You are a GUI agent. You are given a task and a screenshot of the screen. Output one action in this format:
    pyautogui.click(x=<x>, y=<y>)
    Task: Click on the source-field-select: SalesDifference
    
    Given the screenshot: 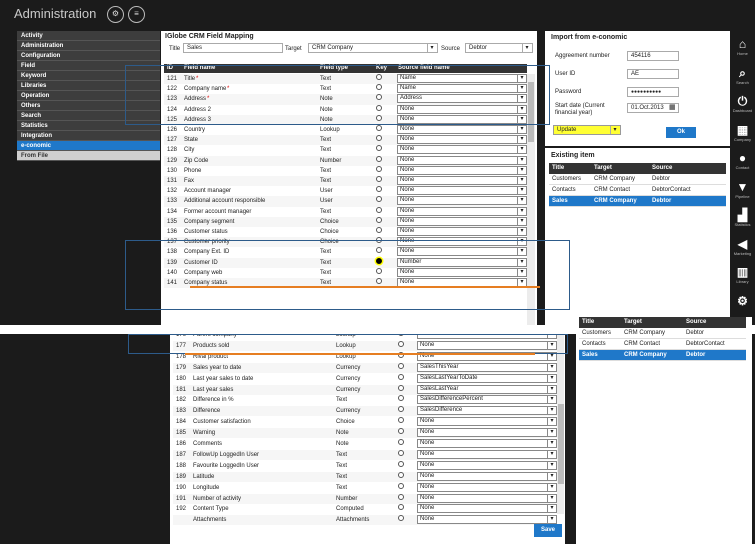 What is the action you would take?
    pyautogui.click(x=487, y=411)
    